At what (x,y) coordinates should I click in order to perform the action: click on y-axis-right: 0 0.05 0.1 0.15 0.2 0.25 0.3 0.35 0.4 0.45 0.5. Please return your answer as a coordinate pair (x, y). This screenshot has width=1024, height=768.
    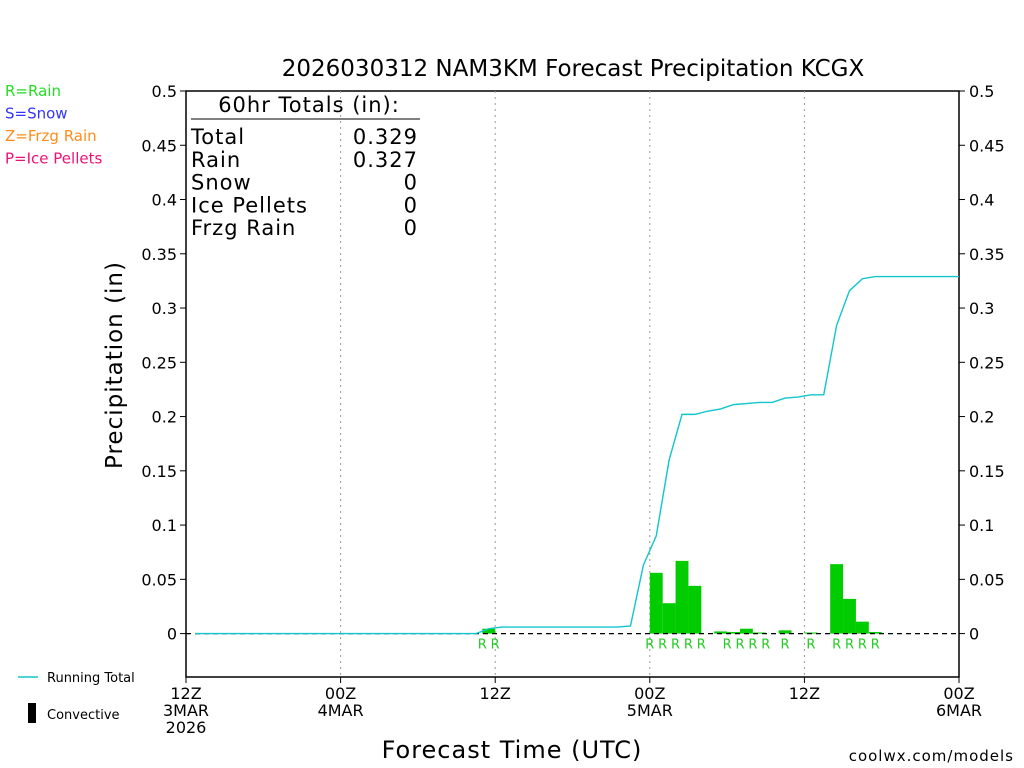
    Looking at the image, I should click on (982, 363).